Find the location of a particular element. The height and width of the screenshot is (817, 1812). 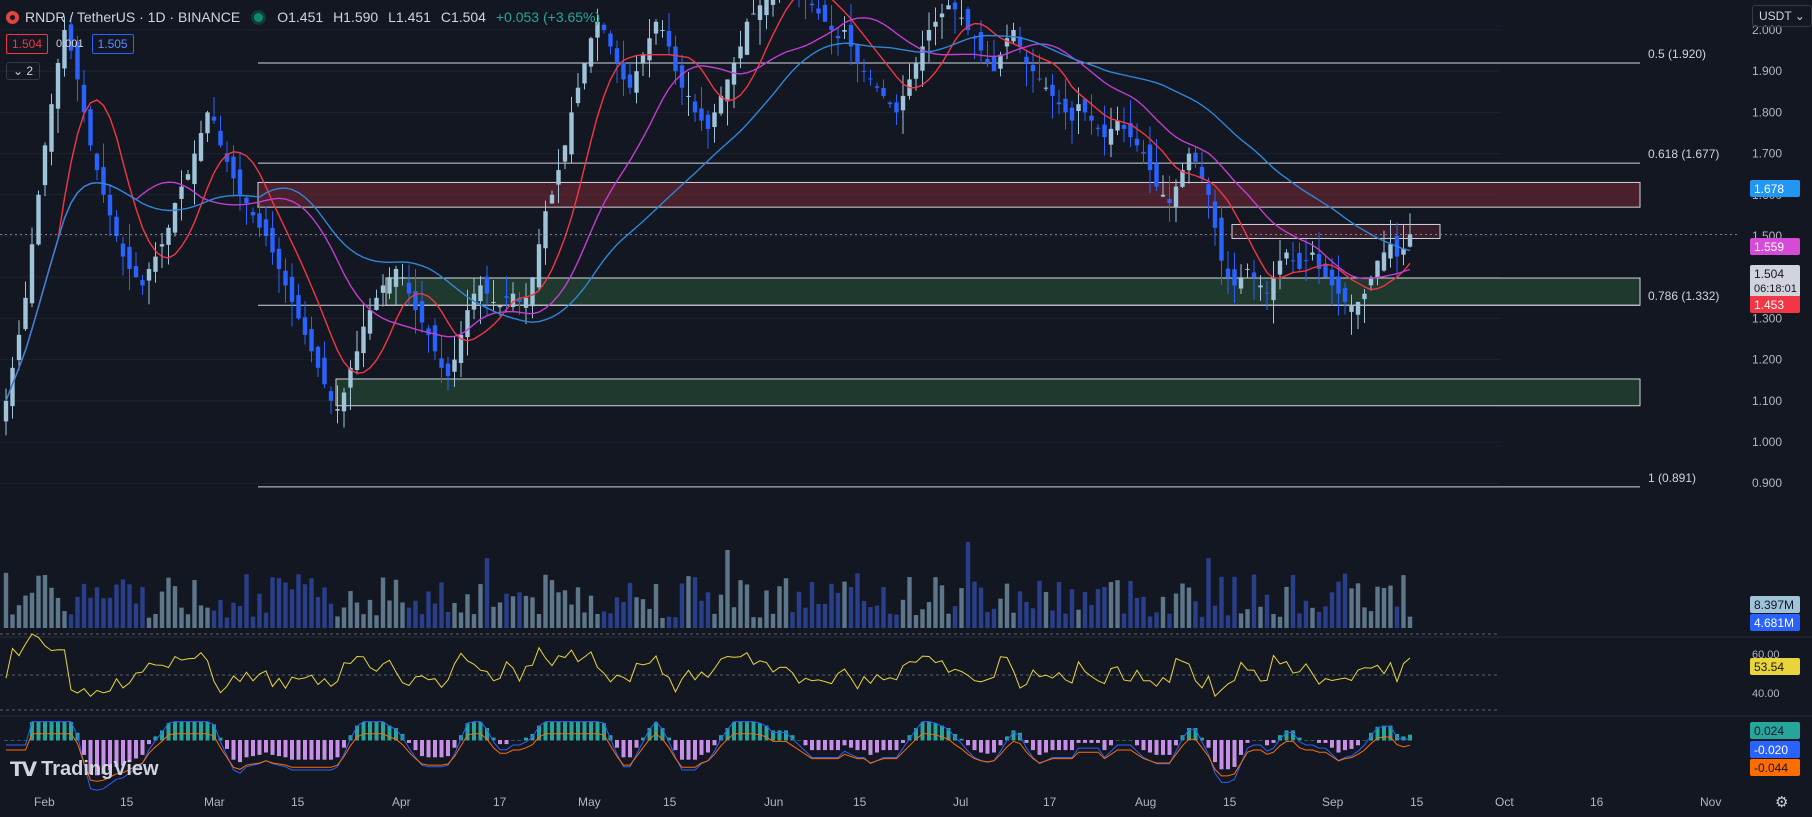

tradingview-logo: 𝗧𝗩 TradingView is located at coordinates (84, 769).